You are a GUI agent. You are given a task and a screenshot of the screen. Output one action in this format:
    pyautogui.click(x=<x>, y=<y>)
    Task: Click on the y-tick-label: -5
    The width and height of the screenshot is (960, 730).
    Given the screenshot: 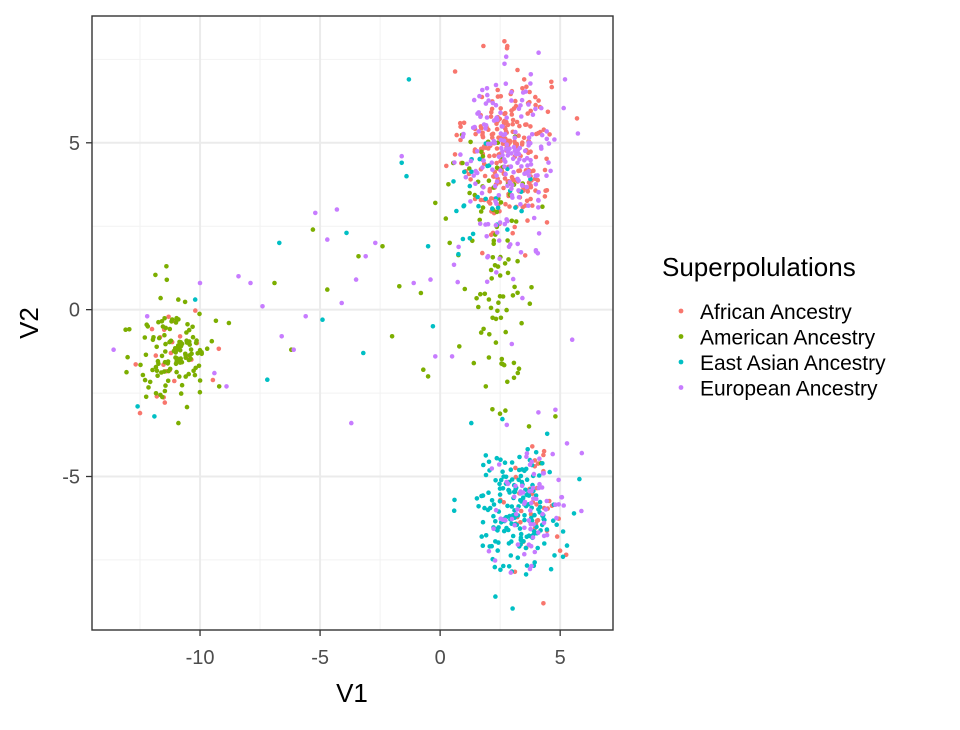 What is the action you would take?
    pyautogui.click(x=71, y=478)
    